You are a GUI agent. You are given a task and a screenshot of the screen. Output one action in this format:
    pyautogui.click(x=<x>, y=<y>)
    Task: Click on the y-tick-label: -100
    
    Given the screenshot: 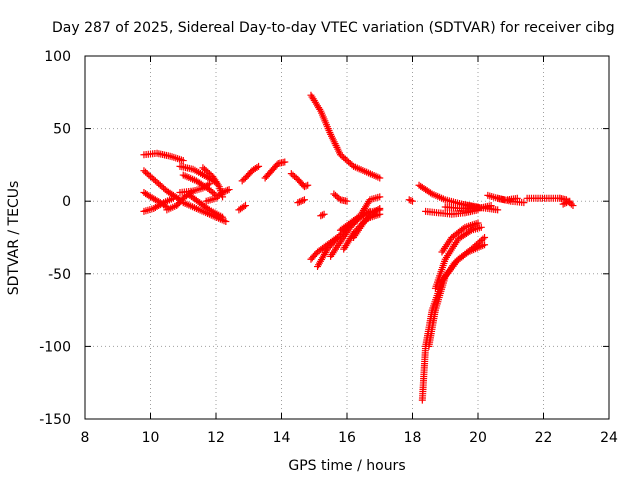 What is the action you would take?
    pyautogui.click(x=55, y=347)
    